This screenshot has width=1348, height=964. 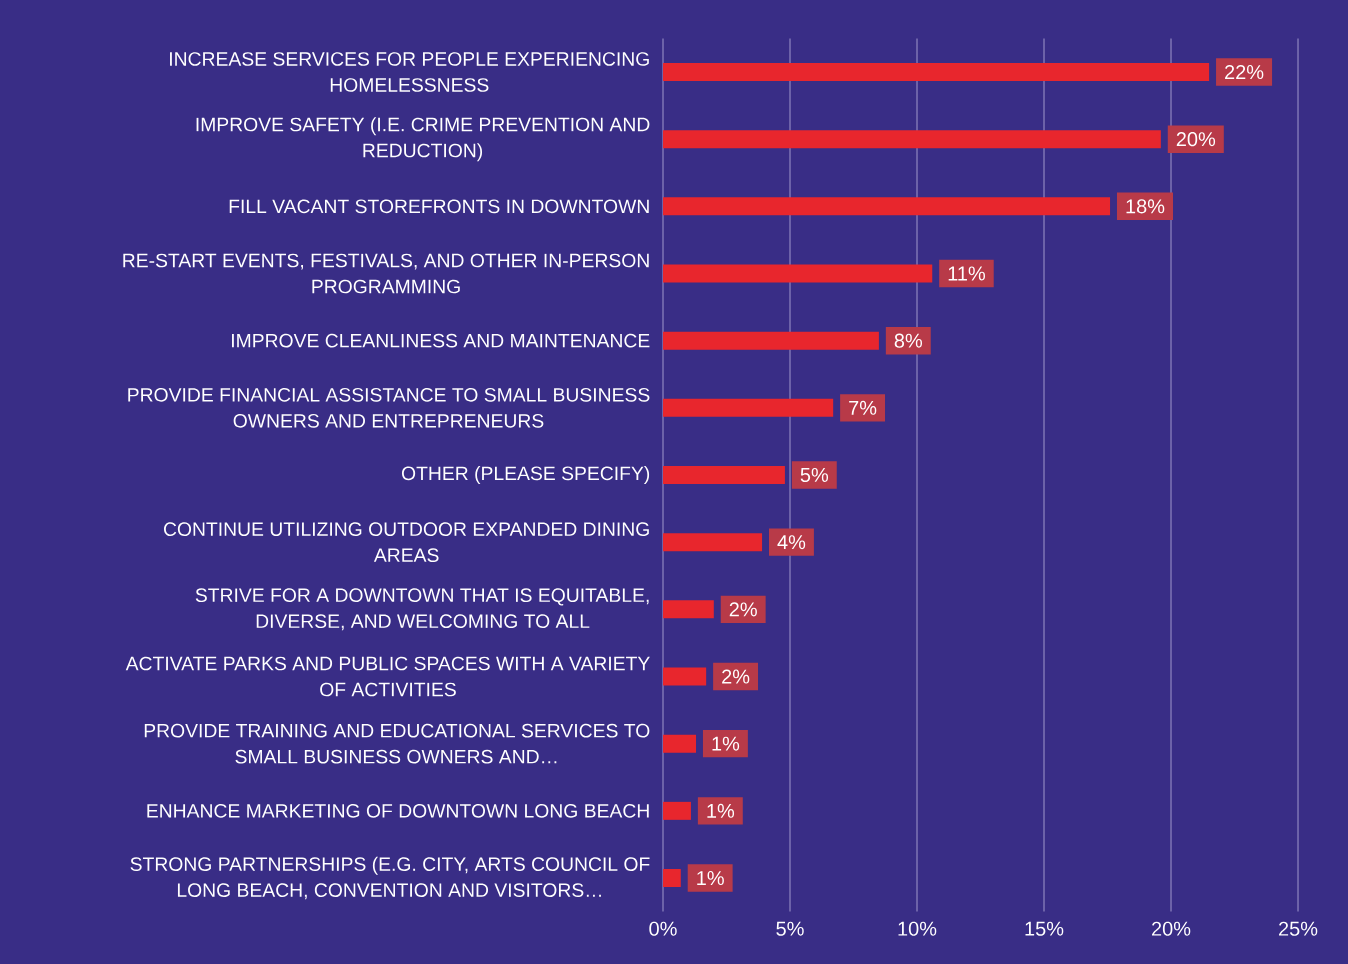 What do you see at coordinates (1196, 139) in the screenshot?
I see `data-label: 20%` at bounding box center [1196, 139].